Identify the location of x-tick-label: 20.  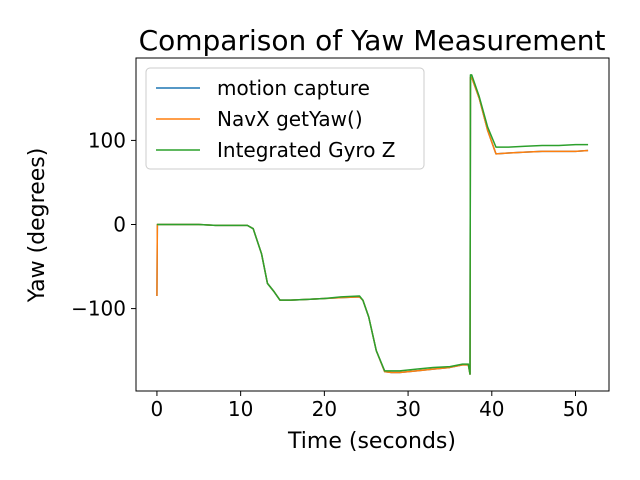
(324, 409).